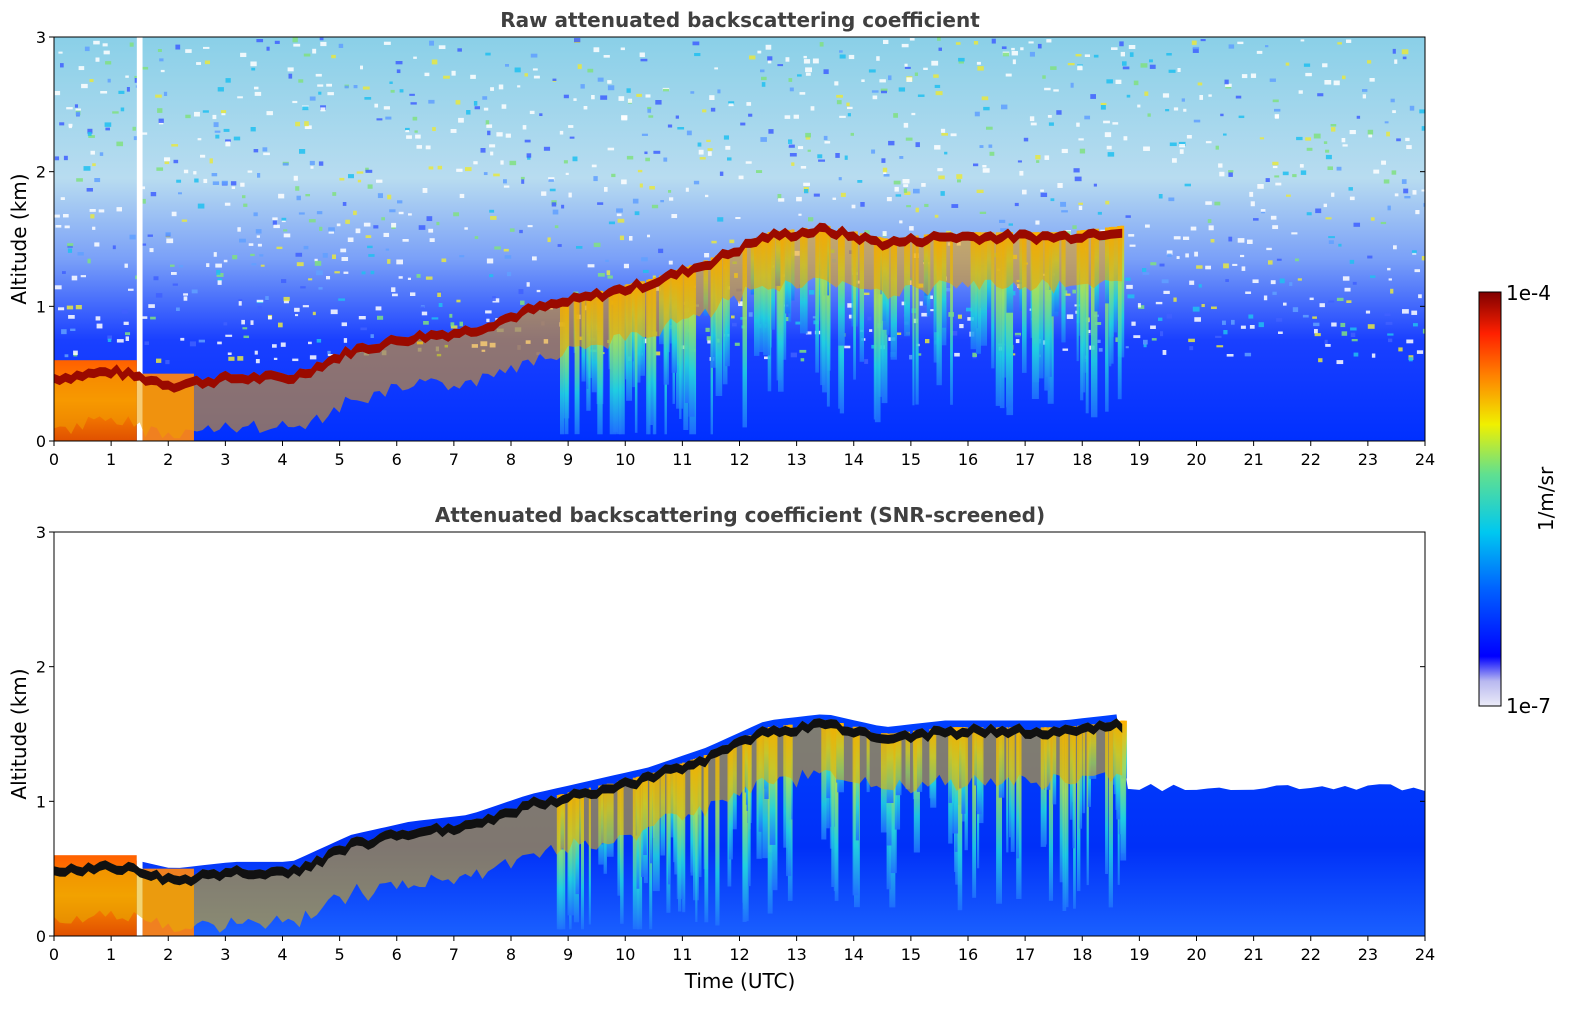 This screenshot has width=1595, height=1020. Describe the element at coordinates (968, 954) in the screenshot. I see `x-tick-label: 16` at that location.